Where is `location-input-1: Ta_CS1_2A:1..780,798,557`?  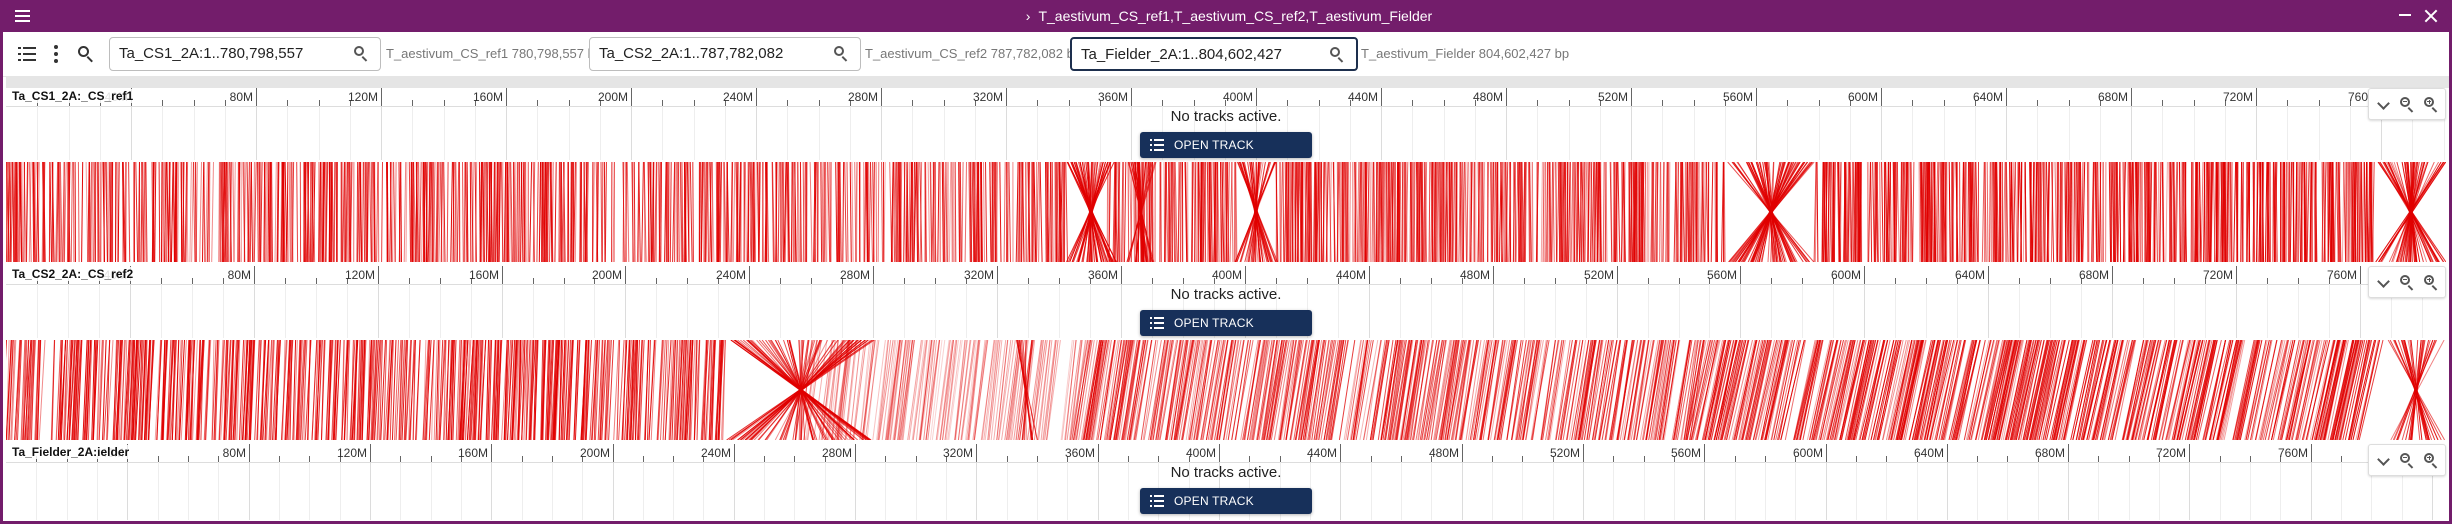 location-input-1: Ta_CS1_2A:1..780,798,557 is located at coordinates (245, 54).